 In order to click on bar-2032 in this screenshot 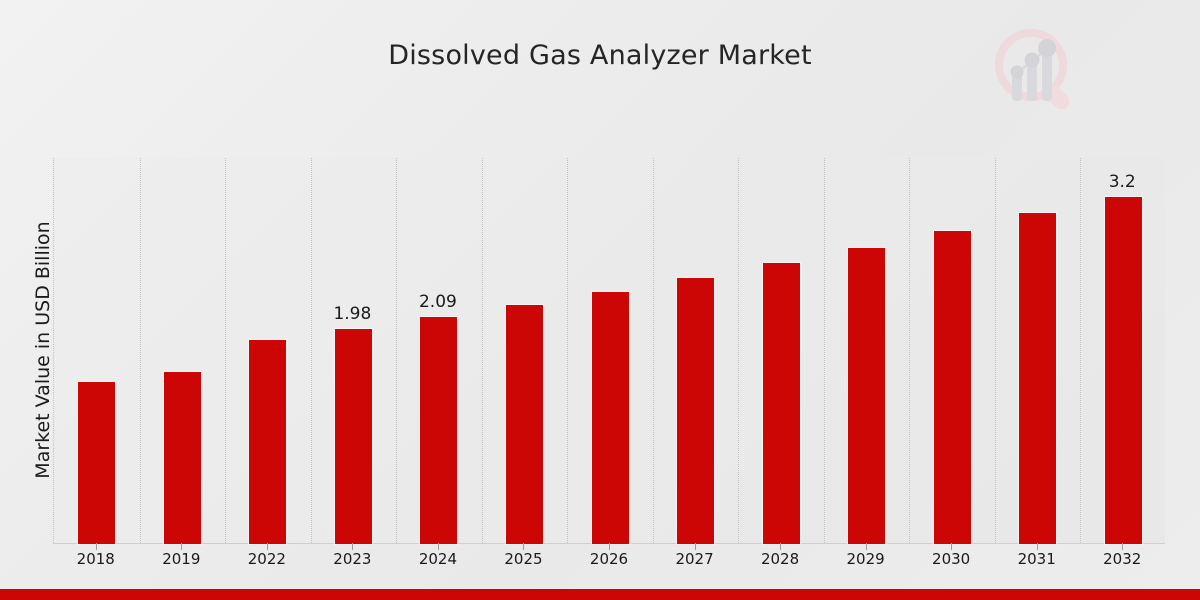, I will do `click(1123, 370)`.